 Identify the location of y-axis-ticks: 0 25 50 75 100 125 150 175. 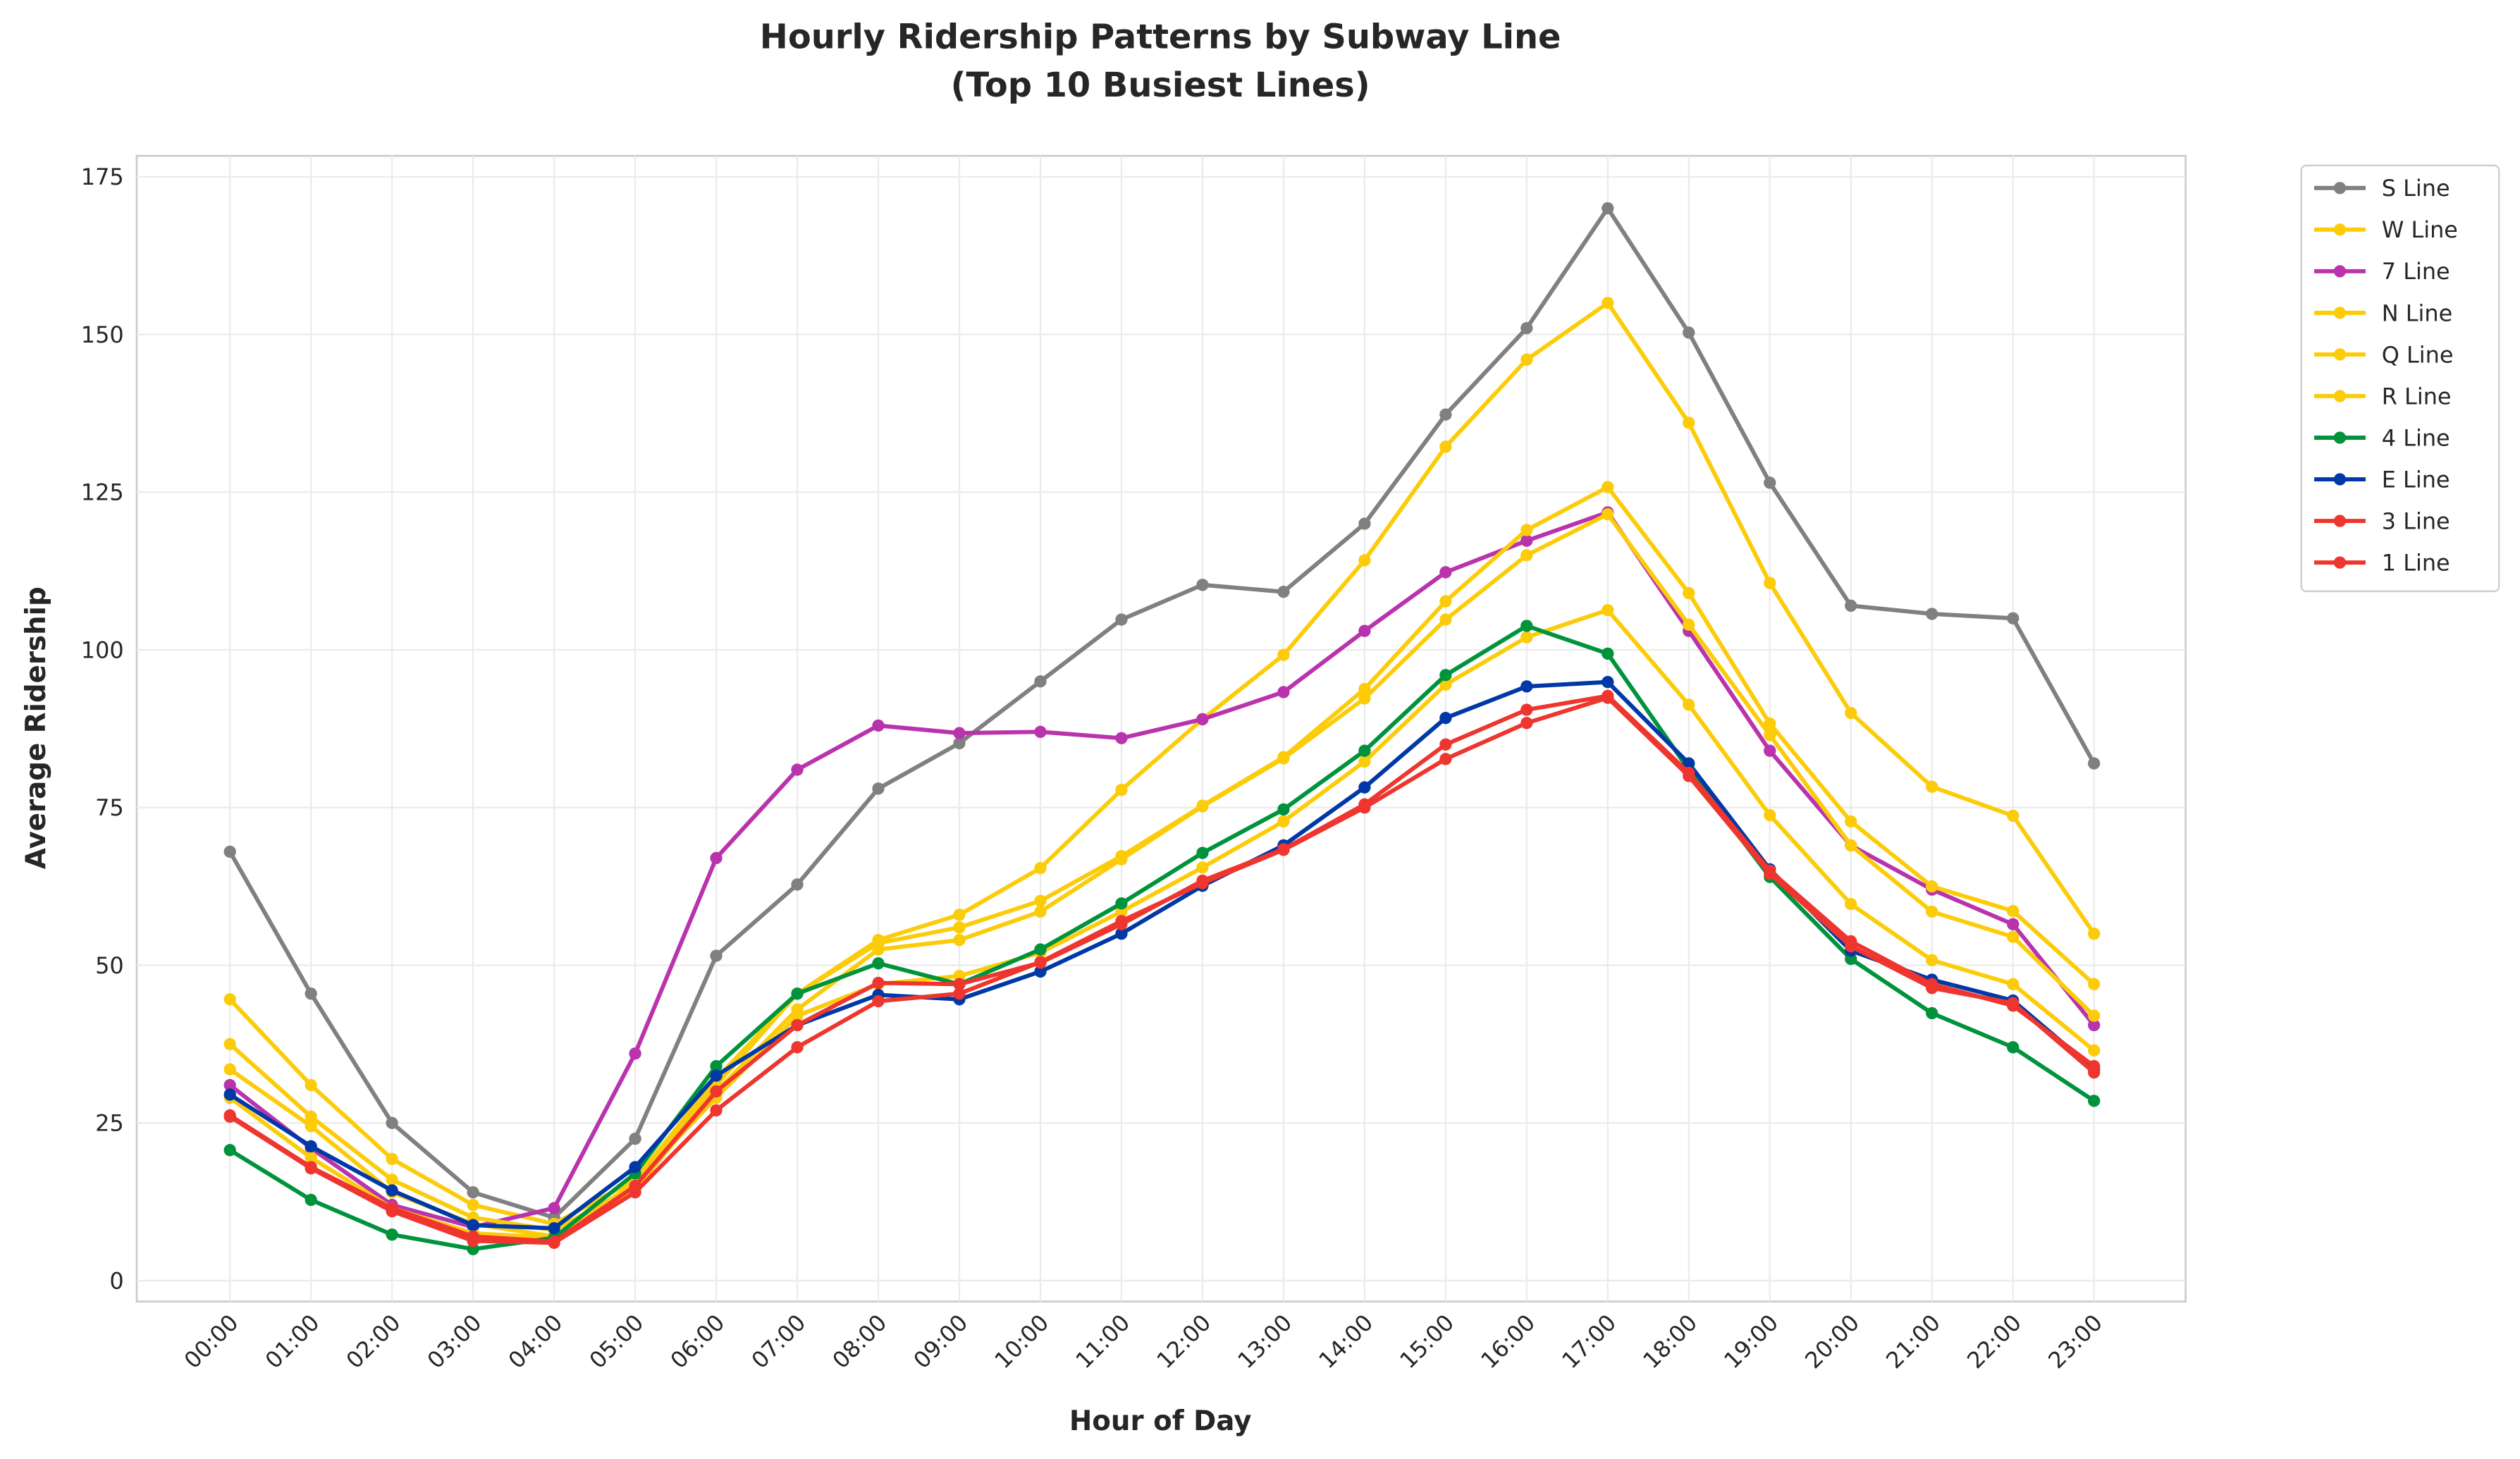
(102, 729).